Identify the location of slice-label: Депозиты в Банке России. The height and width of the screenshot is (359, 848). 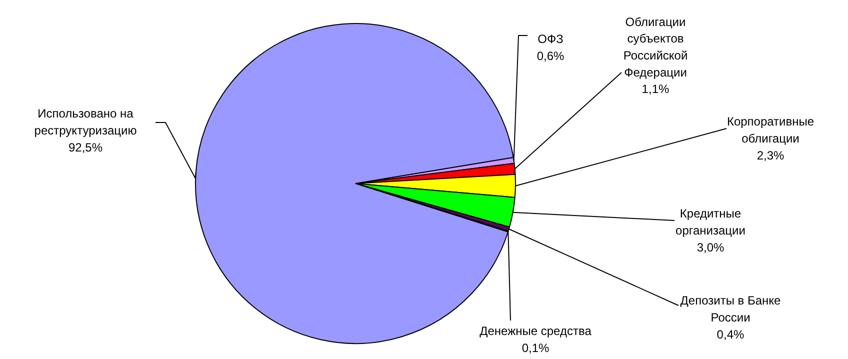
(731, 309).